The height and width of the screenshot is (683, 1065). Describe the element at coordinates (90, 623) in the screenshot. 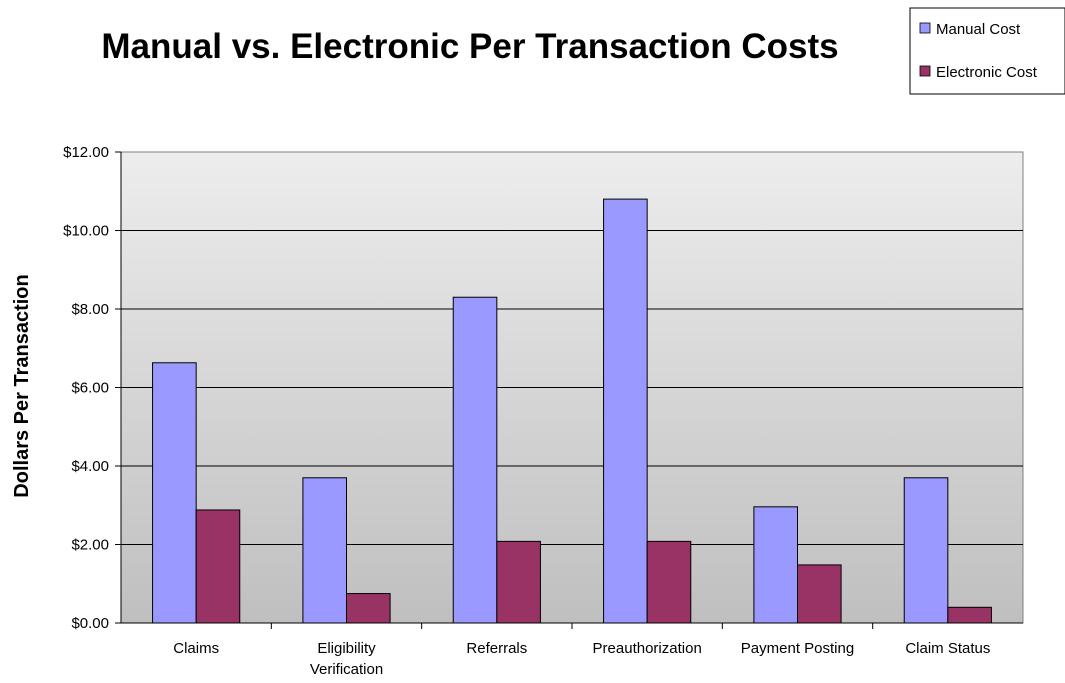

I see `y-tick-label: $0.00` at that location.